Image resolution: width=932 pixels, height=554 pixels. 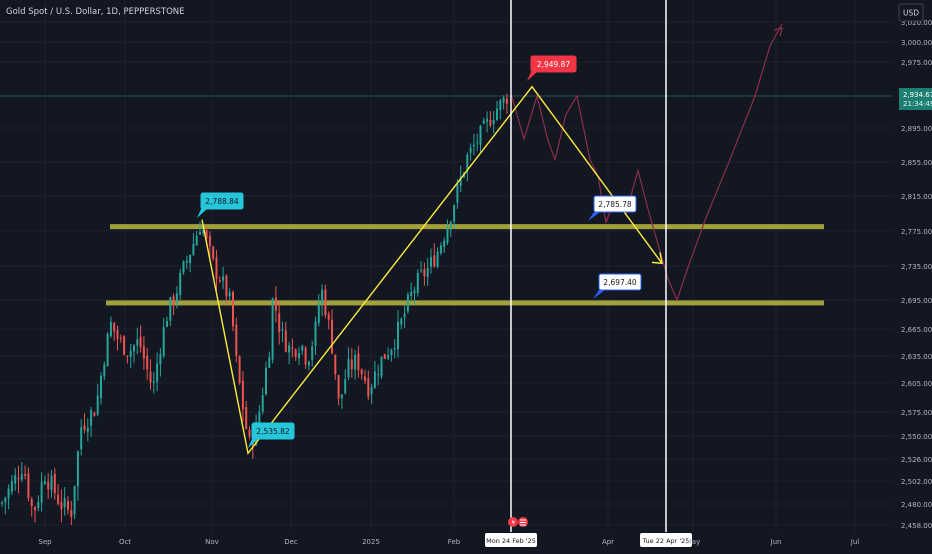 I want to click on price-tick-label: 2,550.00, so click(x=916, y=437).